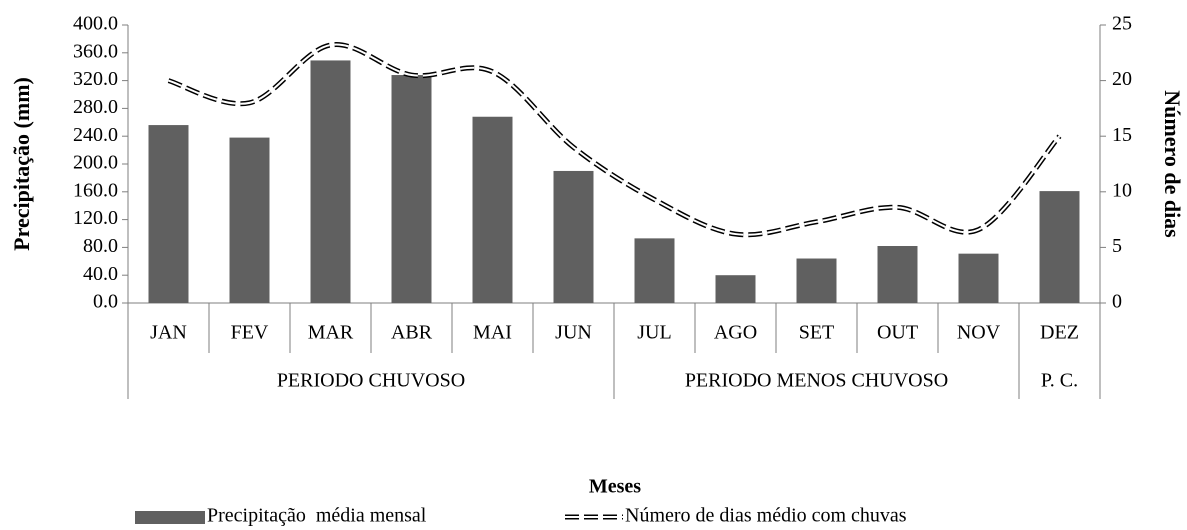 Image resolution: width=1187 pixels, height=530 pixels. I want to click on y-tick-label: 200.0, so click(95, 163).